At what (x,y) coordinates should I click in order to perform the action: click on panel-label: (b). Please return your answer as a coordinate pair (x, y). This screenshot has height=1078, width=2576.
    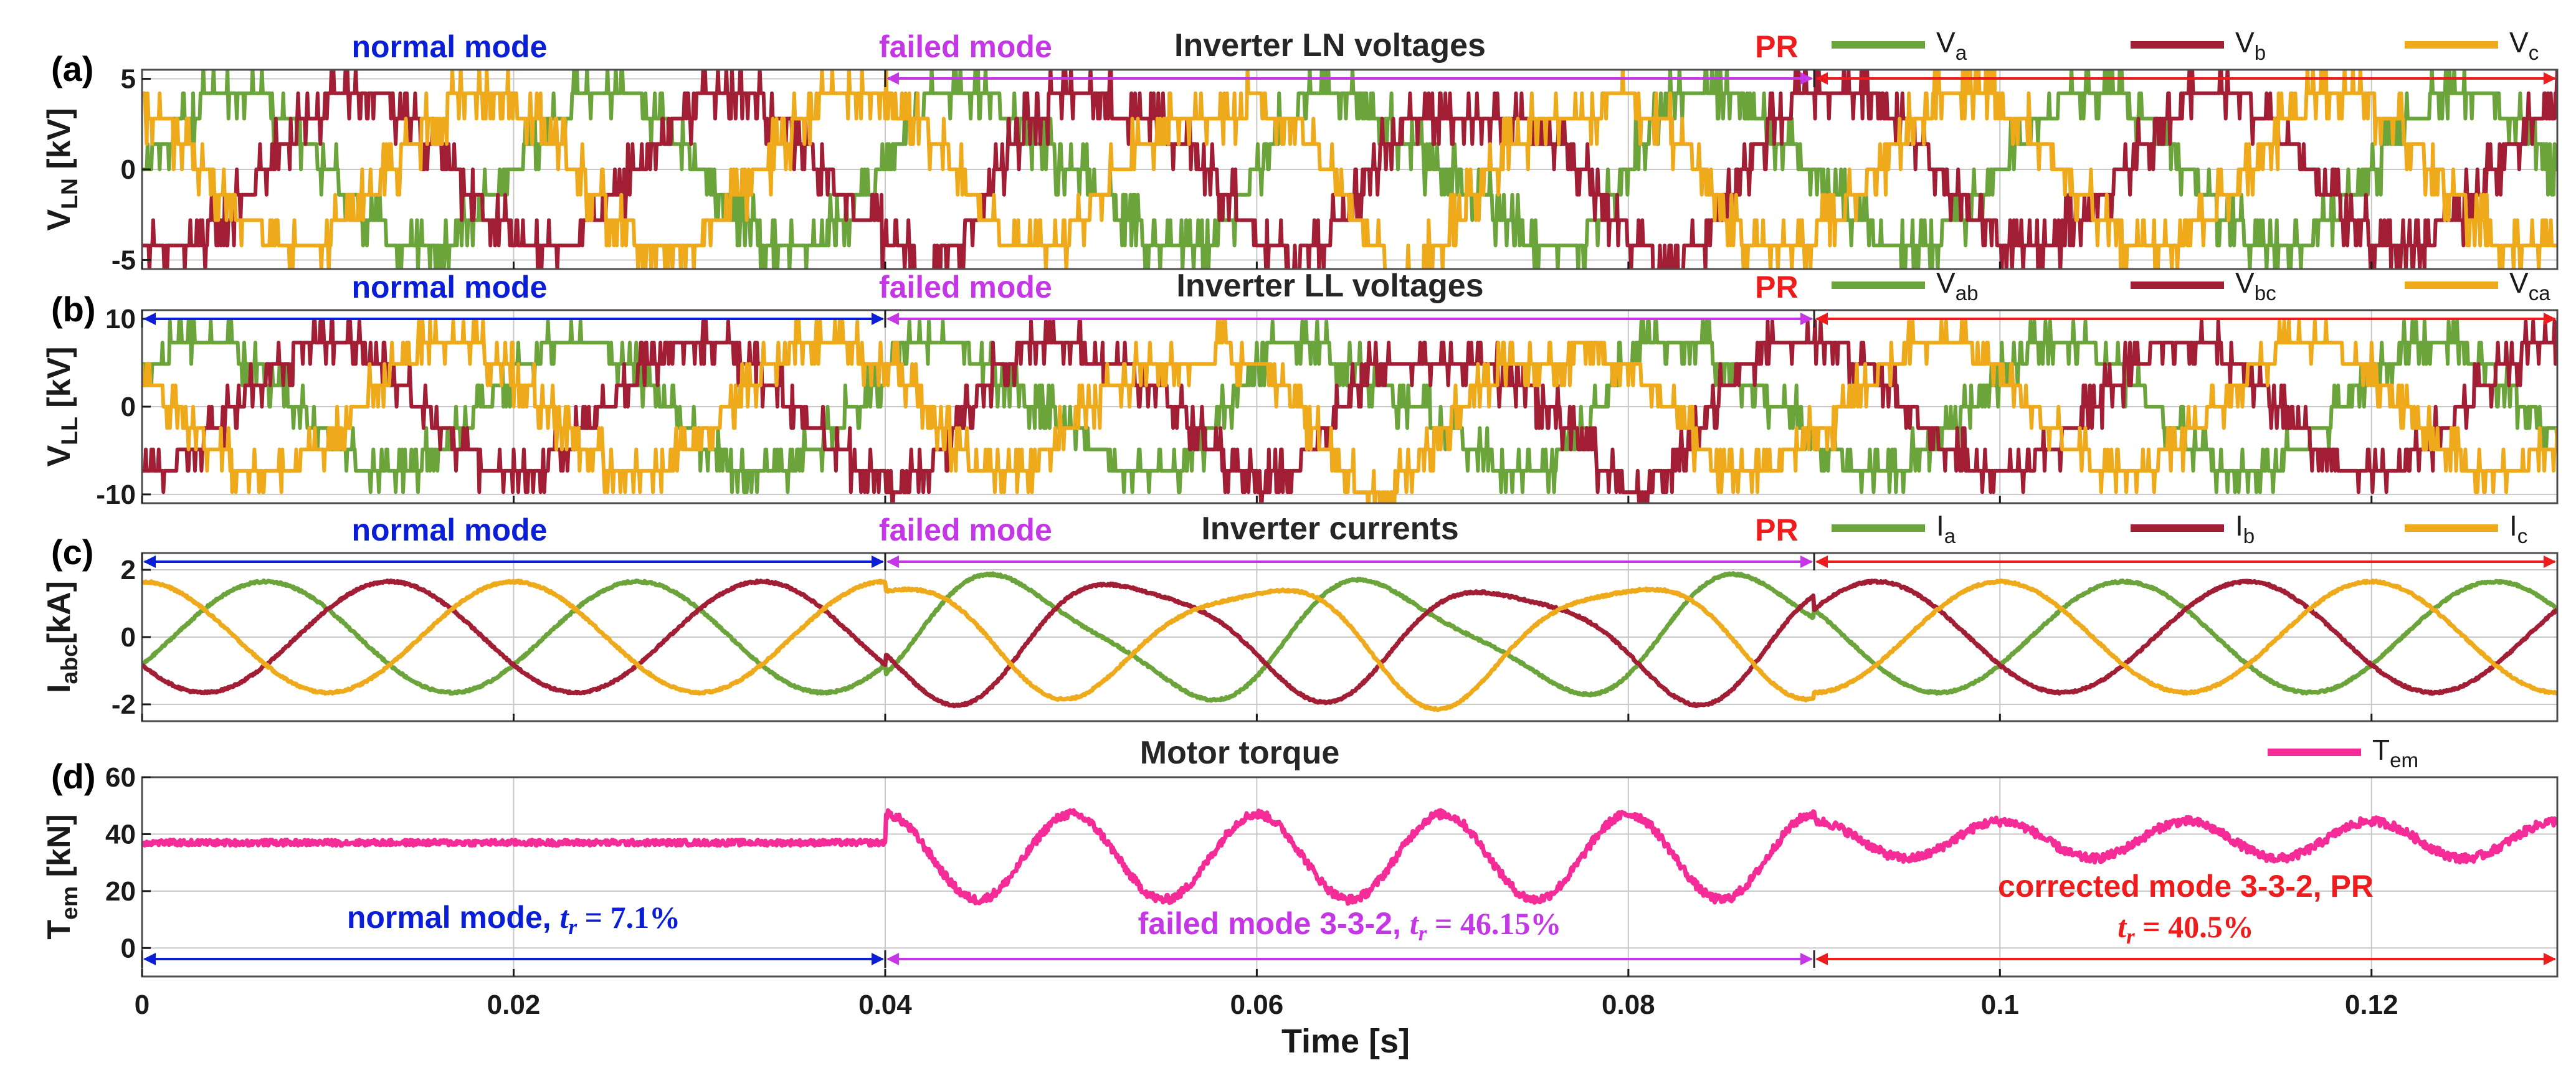
    Looking at the image, I should click on (73, 309).